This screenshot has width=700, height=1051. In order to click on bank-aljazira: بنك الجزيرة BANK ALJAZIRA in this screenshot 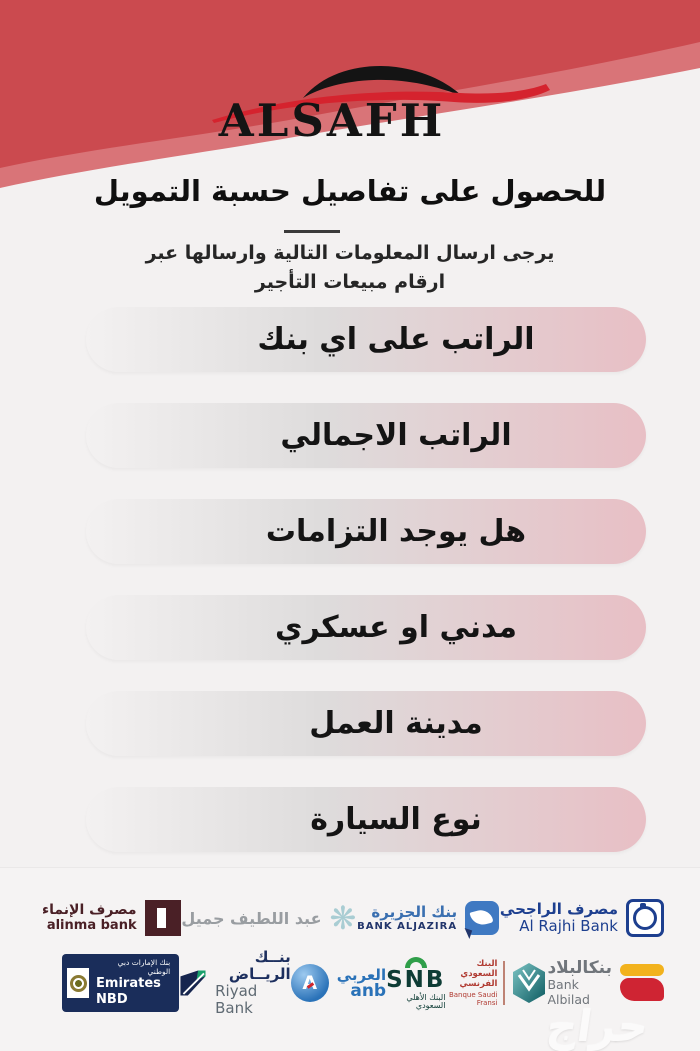, I will do `click(428, 918)`.